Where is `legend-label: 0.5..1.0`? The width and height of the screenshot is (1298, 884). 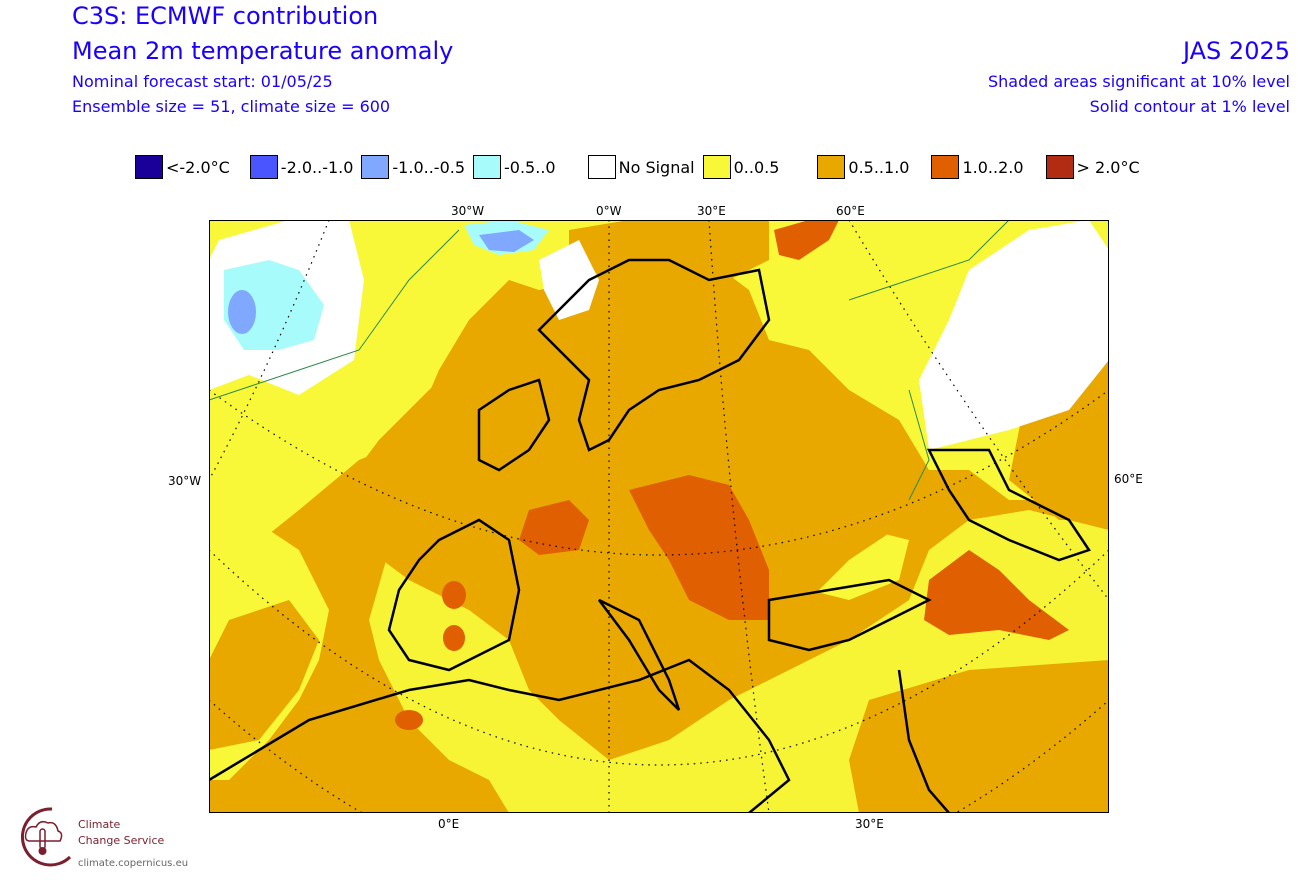
legend-label: 0.5..1.0 is located at coordinates (879, 167).